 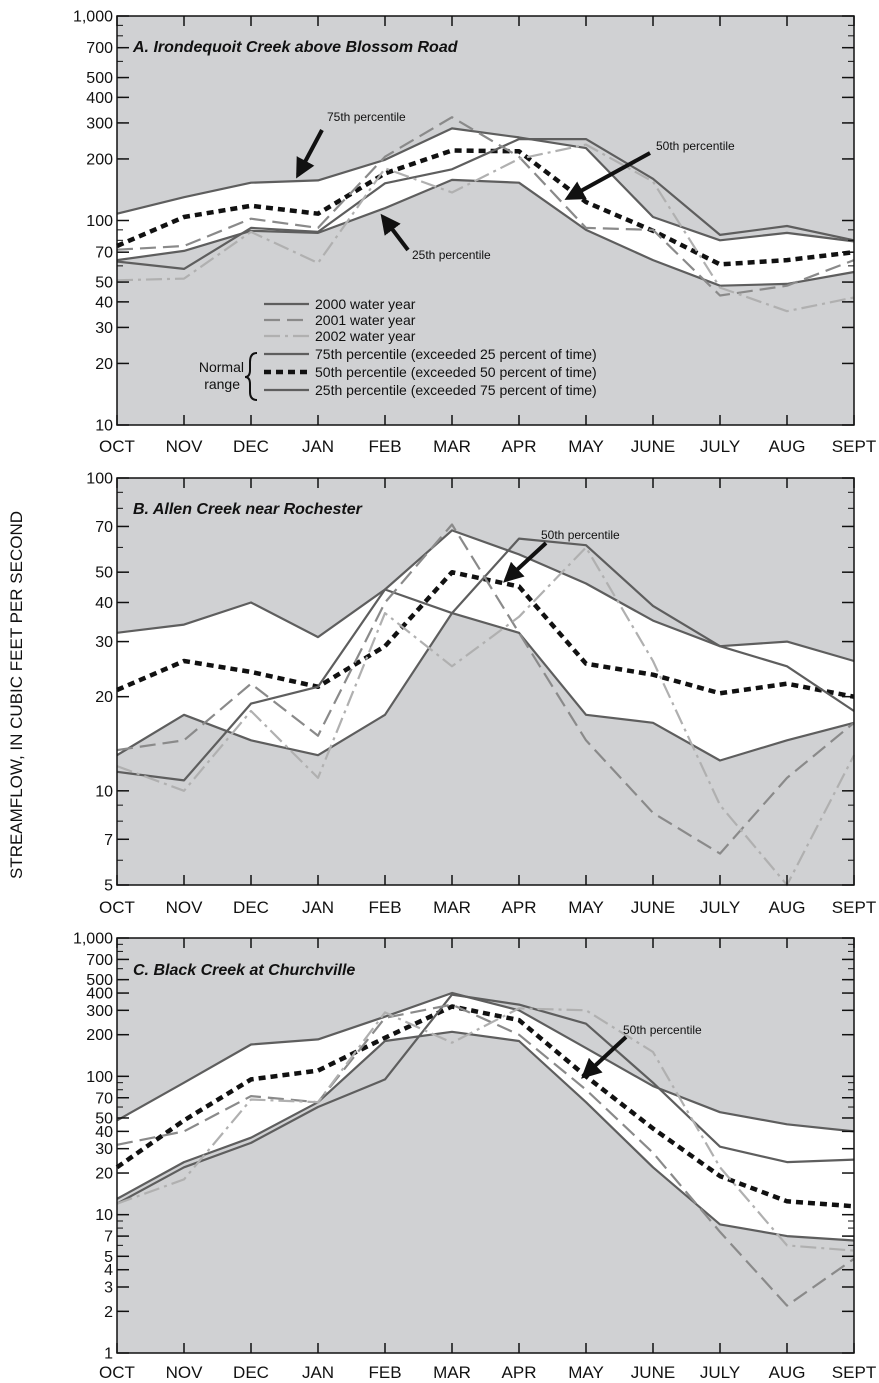 What do you see at coordinates (295, 47) in the screenshot?
I see `panel-title: A. Irondequoit Creek above Blossom Road` at bounding box center [295, 47].